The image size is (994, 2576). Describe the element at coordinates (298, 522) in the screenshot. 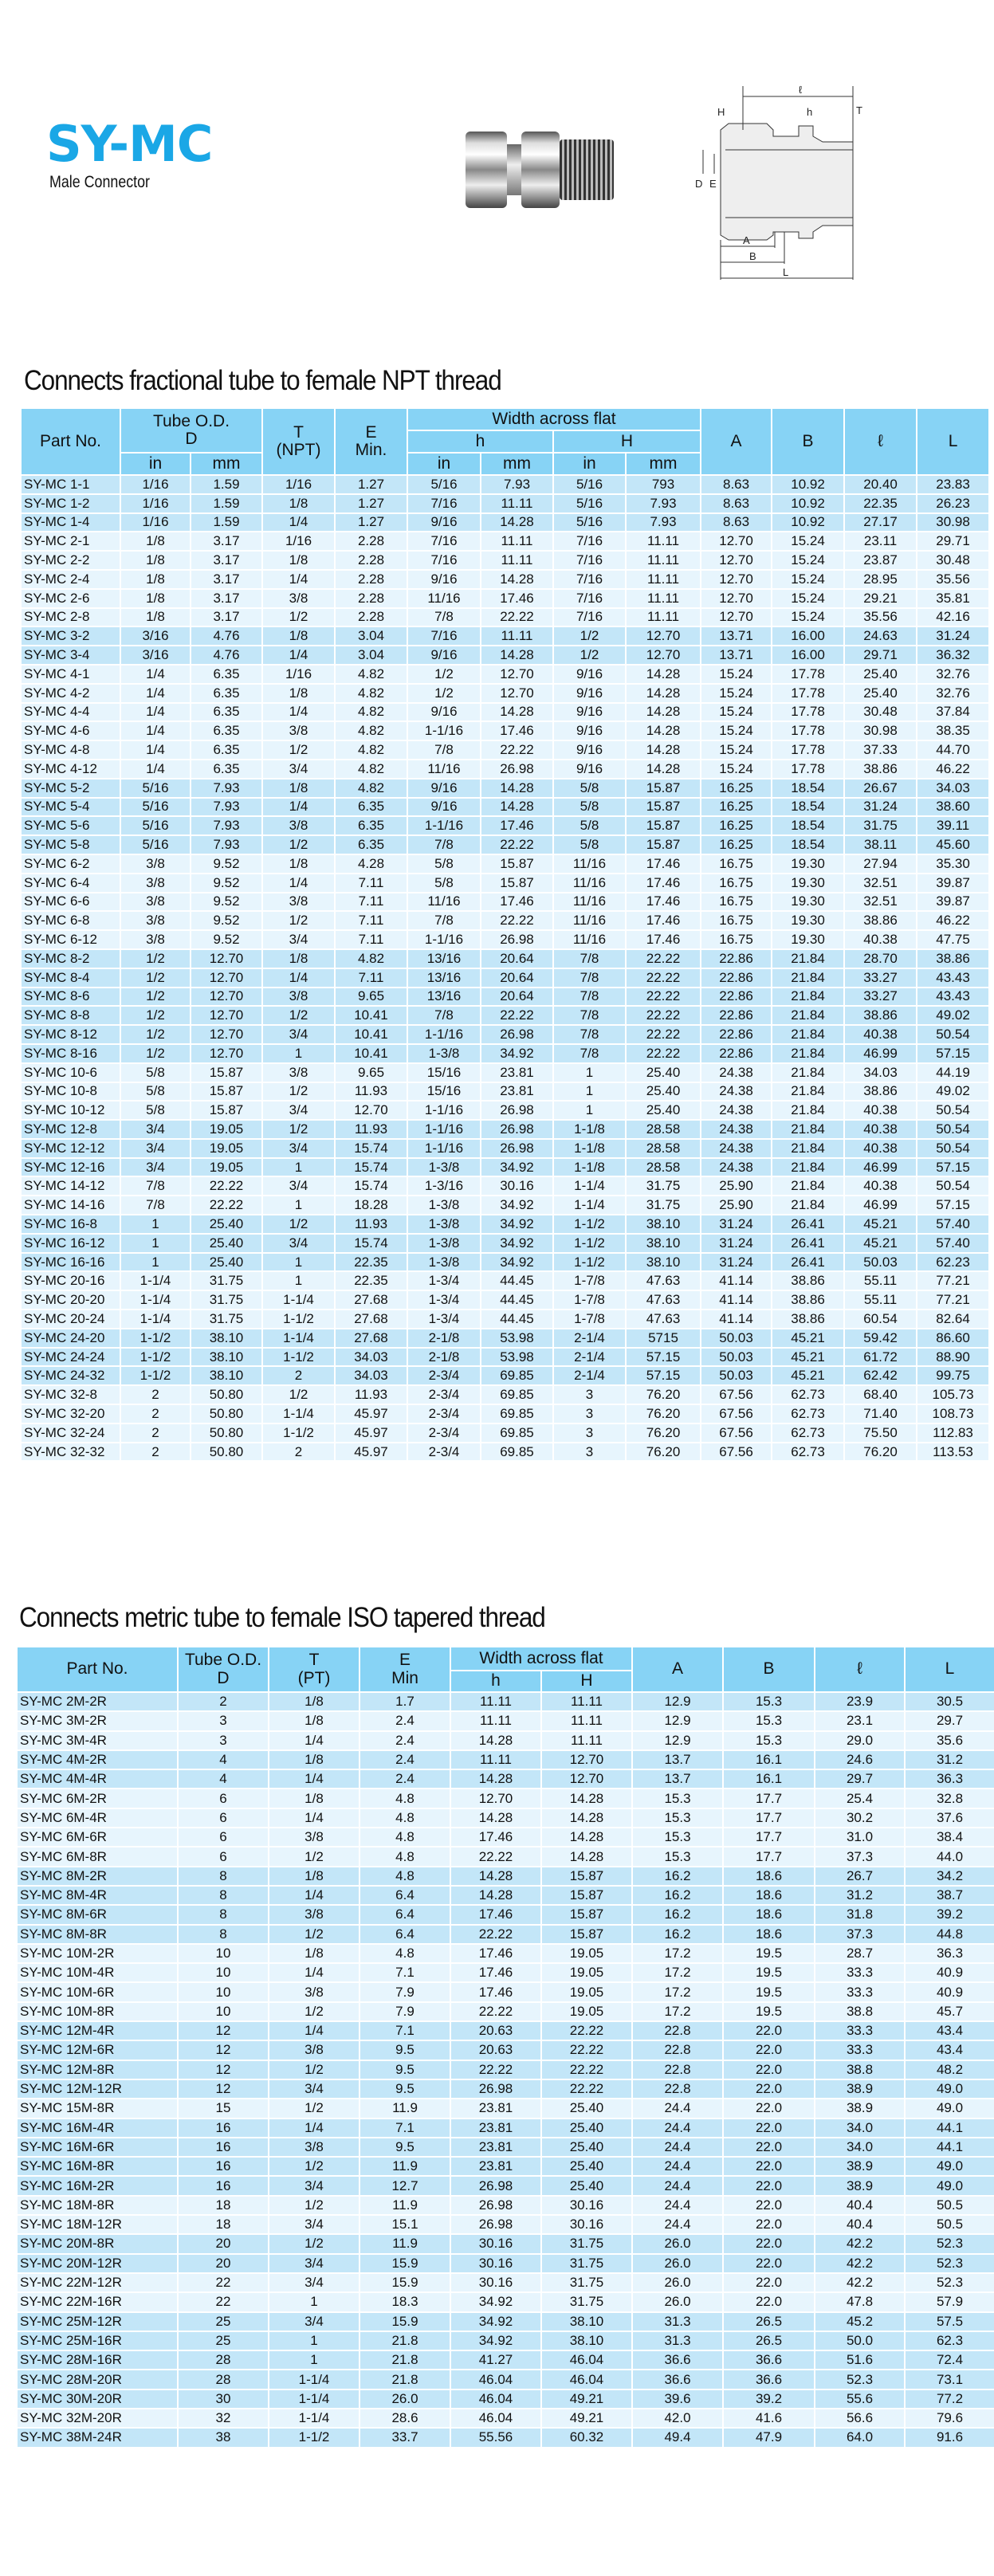

I see `cell-t-npt: 1/4` at that location.